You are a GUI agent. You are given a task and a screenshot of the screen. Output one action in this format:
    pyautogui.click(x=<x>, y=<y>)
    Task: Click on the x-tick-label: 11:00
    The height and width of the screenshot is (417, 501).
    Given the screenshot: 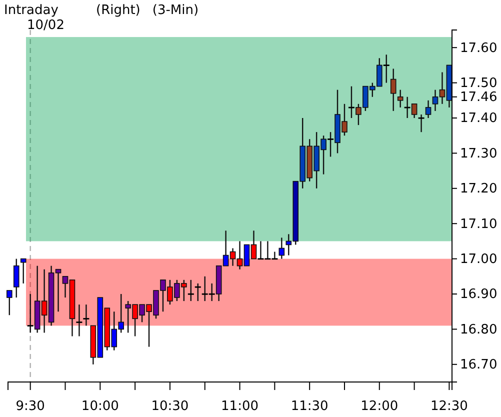 What is the action you would take?
    pyautogui.click(x=240, y=406)
    